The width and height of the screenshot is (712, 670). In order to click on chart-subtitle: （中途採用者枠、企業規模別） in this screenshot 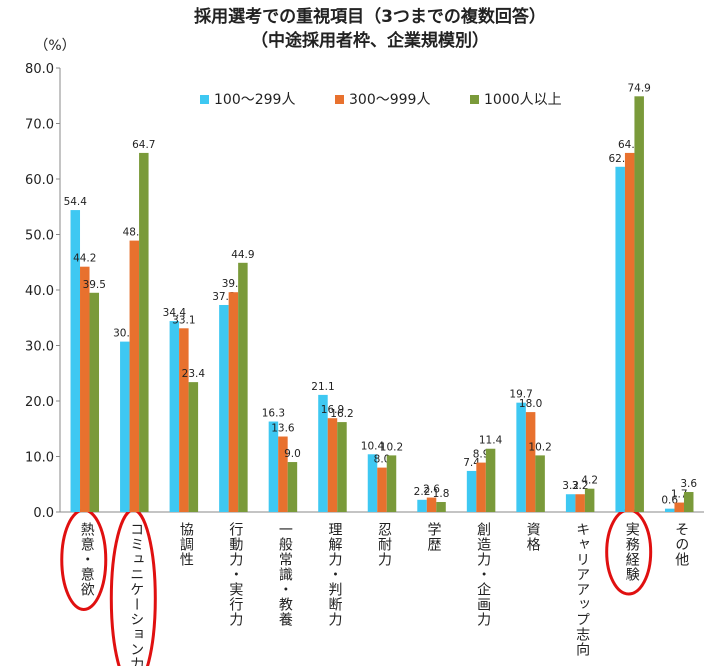, I will do `click(370, 40)`.